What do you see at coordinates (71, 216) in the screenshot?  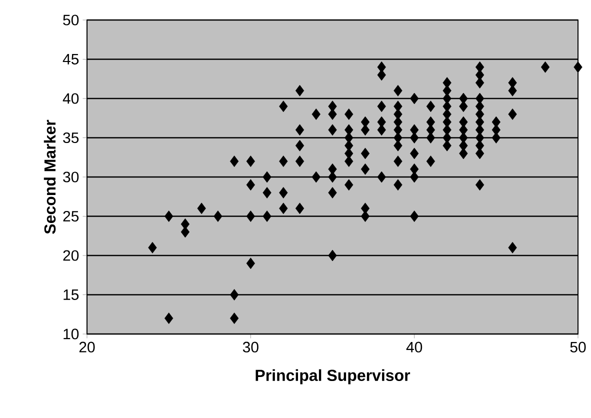 I see `y-tick-label: 25` at bounding box center [71, 216].